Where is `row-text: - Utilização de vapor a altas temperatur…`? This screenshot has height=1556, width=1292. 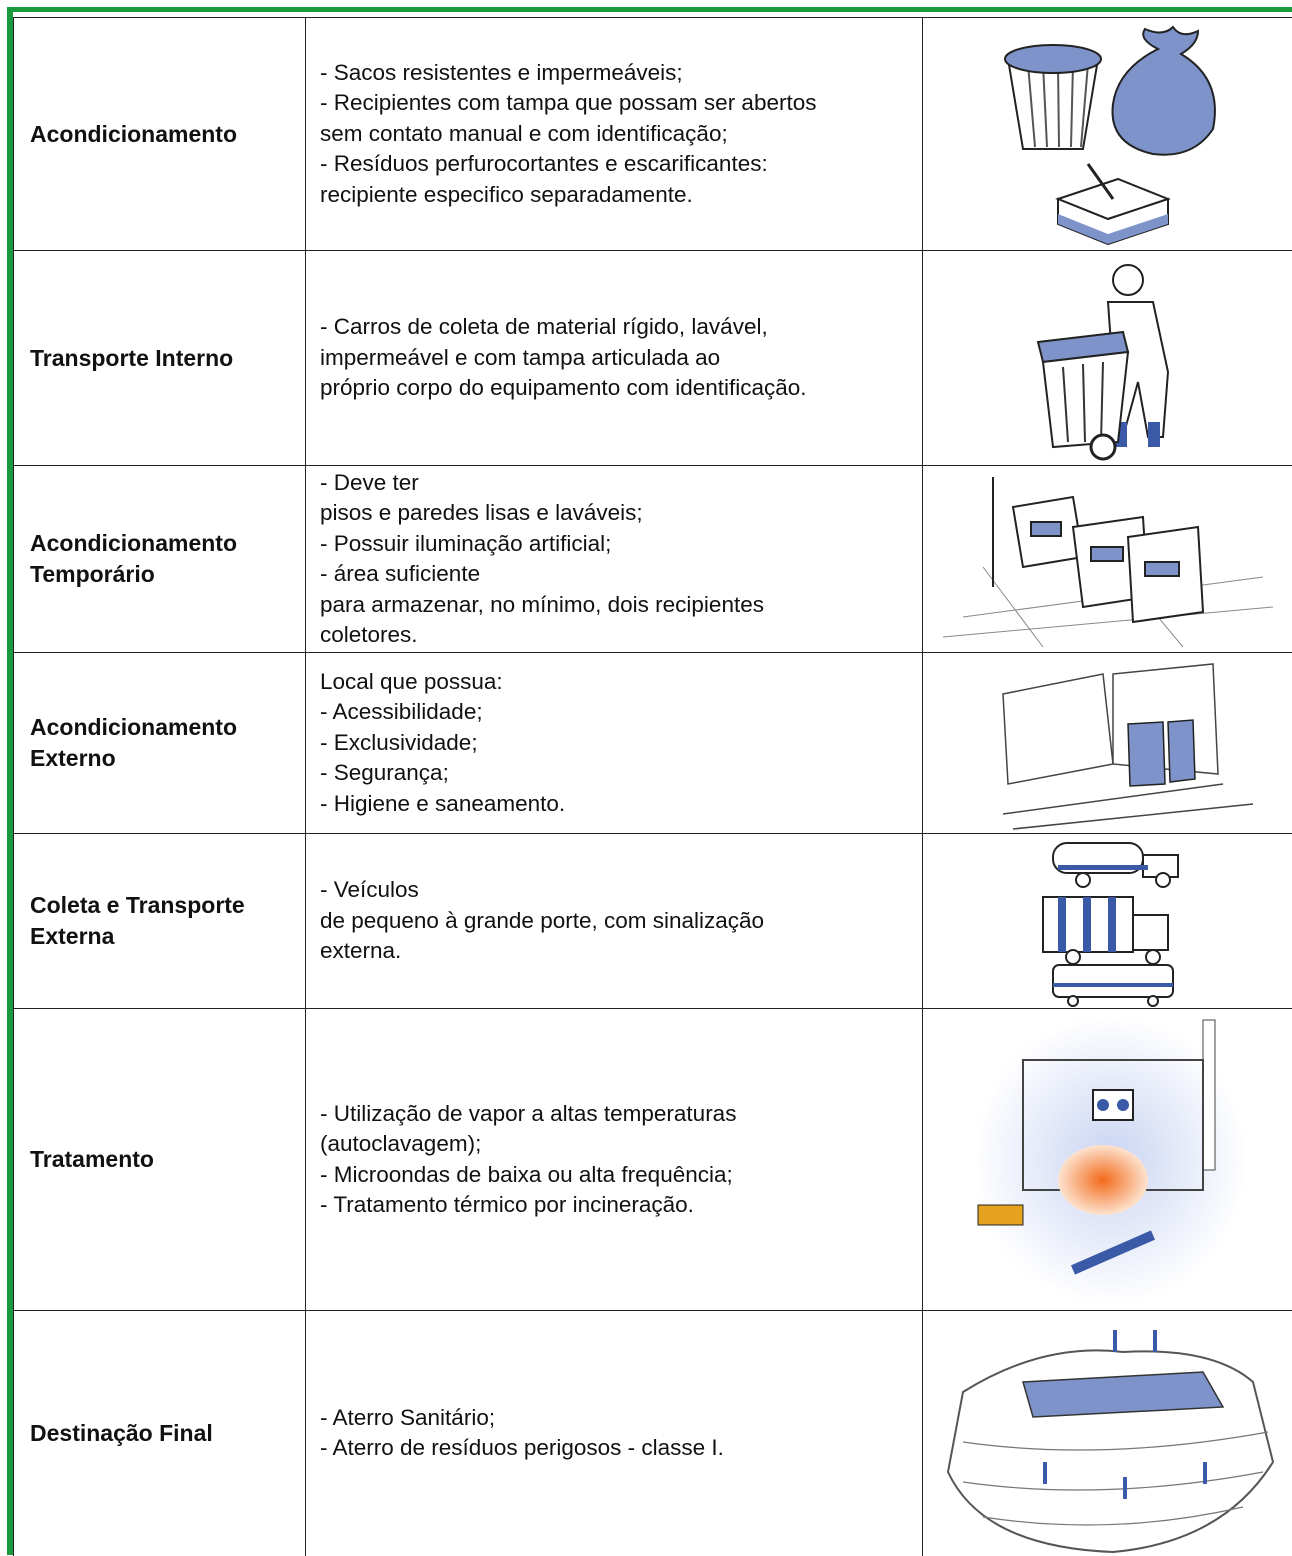 row-text: - Utilização de vapor a altas temperatur… is located at coordinates (614, 1160).